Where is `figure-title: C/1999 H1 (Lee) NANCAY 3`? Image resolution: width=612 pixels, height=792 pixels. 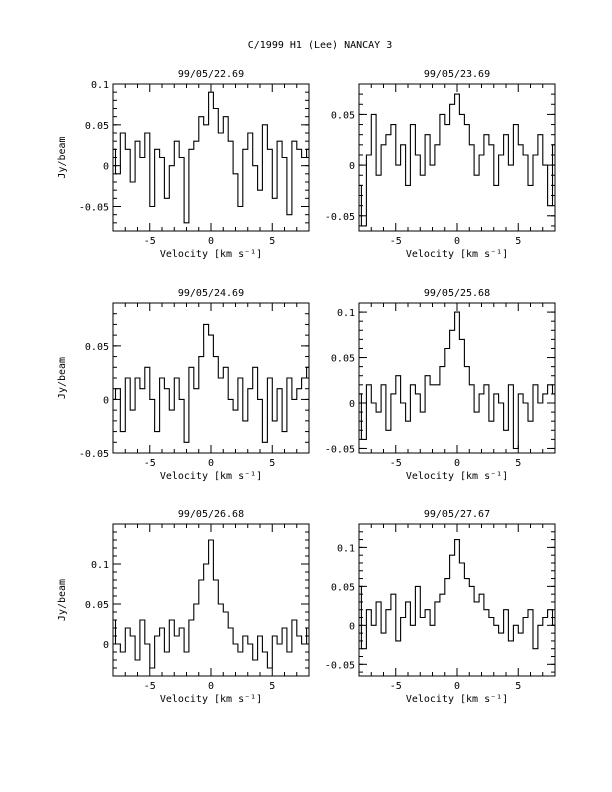
figure-title: C/1999 H1 (Lee) NANCAY 3 is located at coordinates (320, 45).